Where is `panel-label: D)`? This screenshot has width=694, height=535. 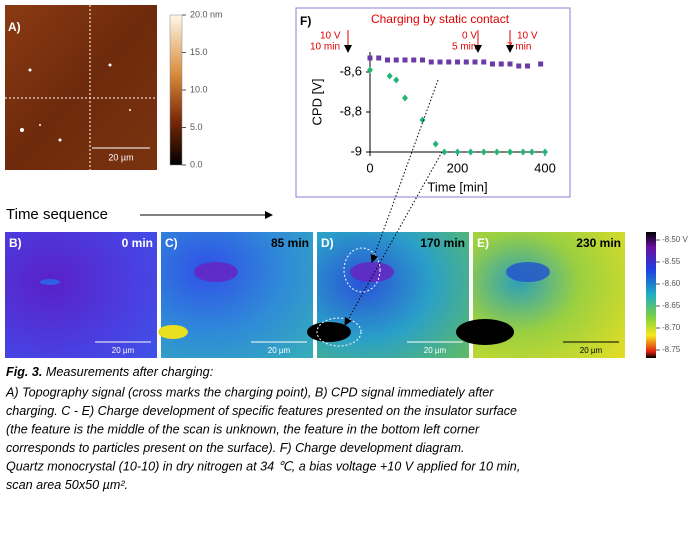
panel-label: D) is located at coordinates (327, 243).